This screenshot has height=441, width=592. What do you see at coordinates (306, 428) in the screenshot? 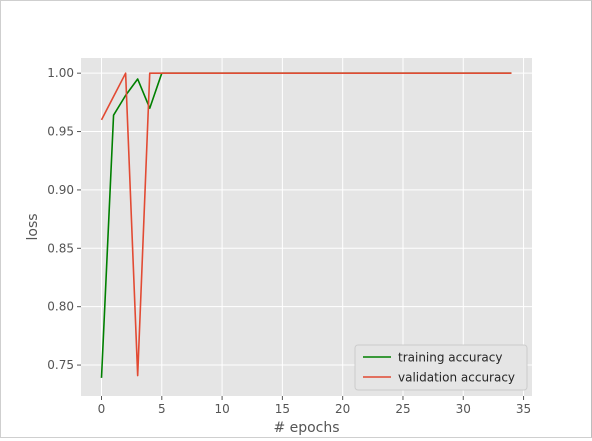
I see `x-axis-label: # epochs` at bounding box center [306, 428].